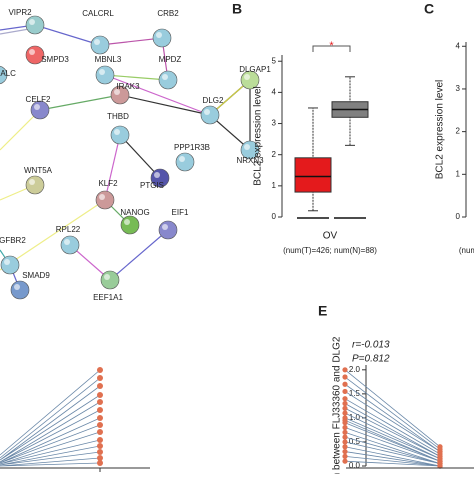 Image resolution: width=474 pixels, height=479 pixels. I want to click on node-label: WNT5A, so click(38, 170).